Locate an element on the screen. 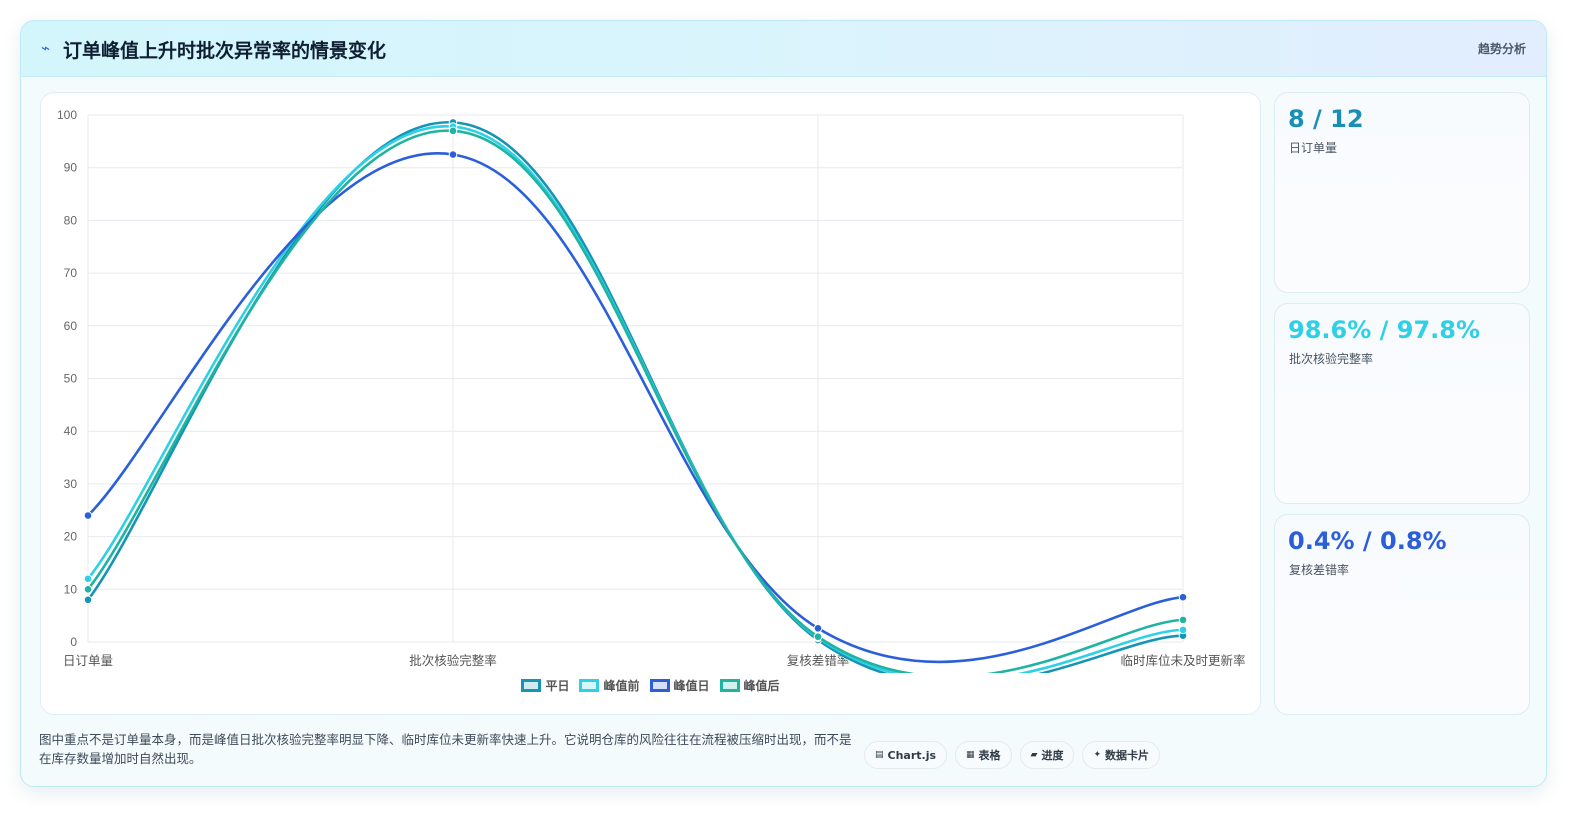  legend-item: 平日 is located at coordinates (545, 685).